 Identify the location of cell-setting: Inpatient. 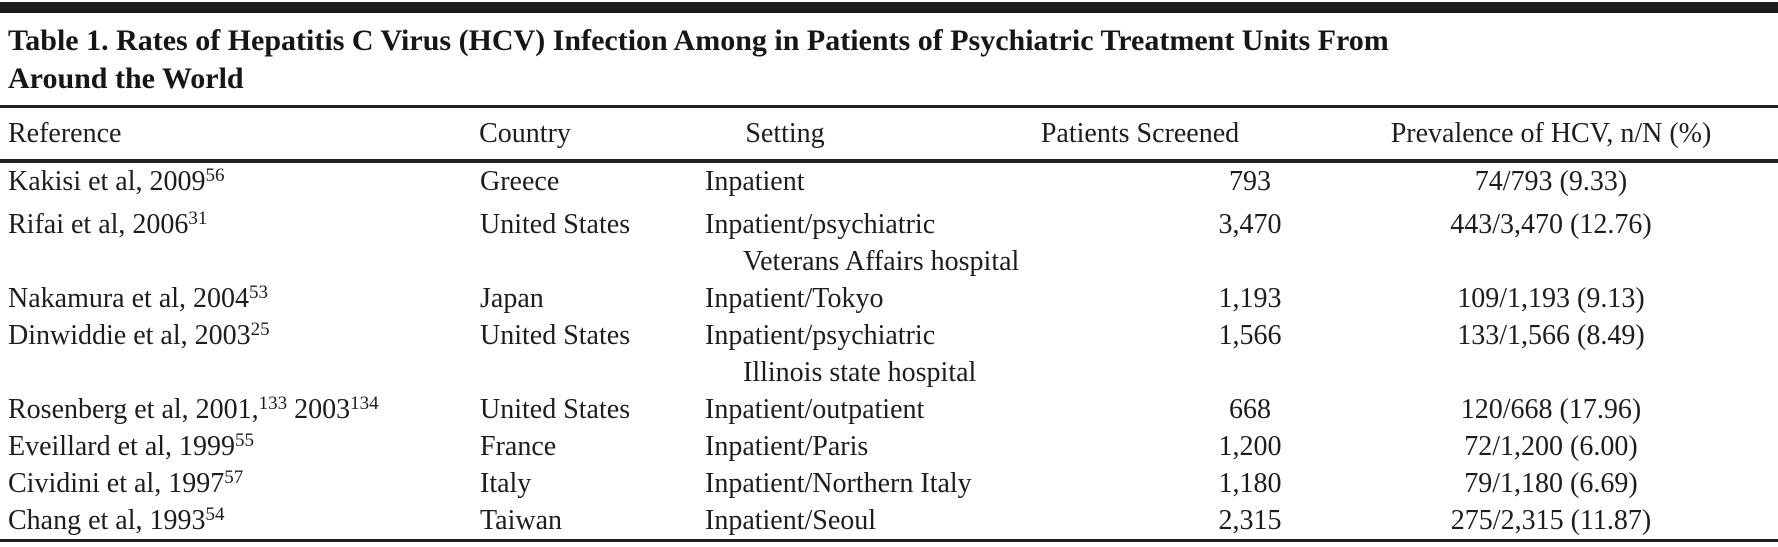
(755, 181).